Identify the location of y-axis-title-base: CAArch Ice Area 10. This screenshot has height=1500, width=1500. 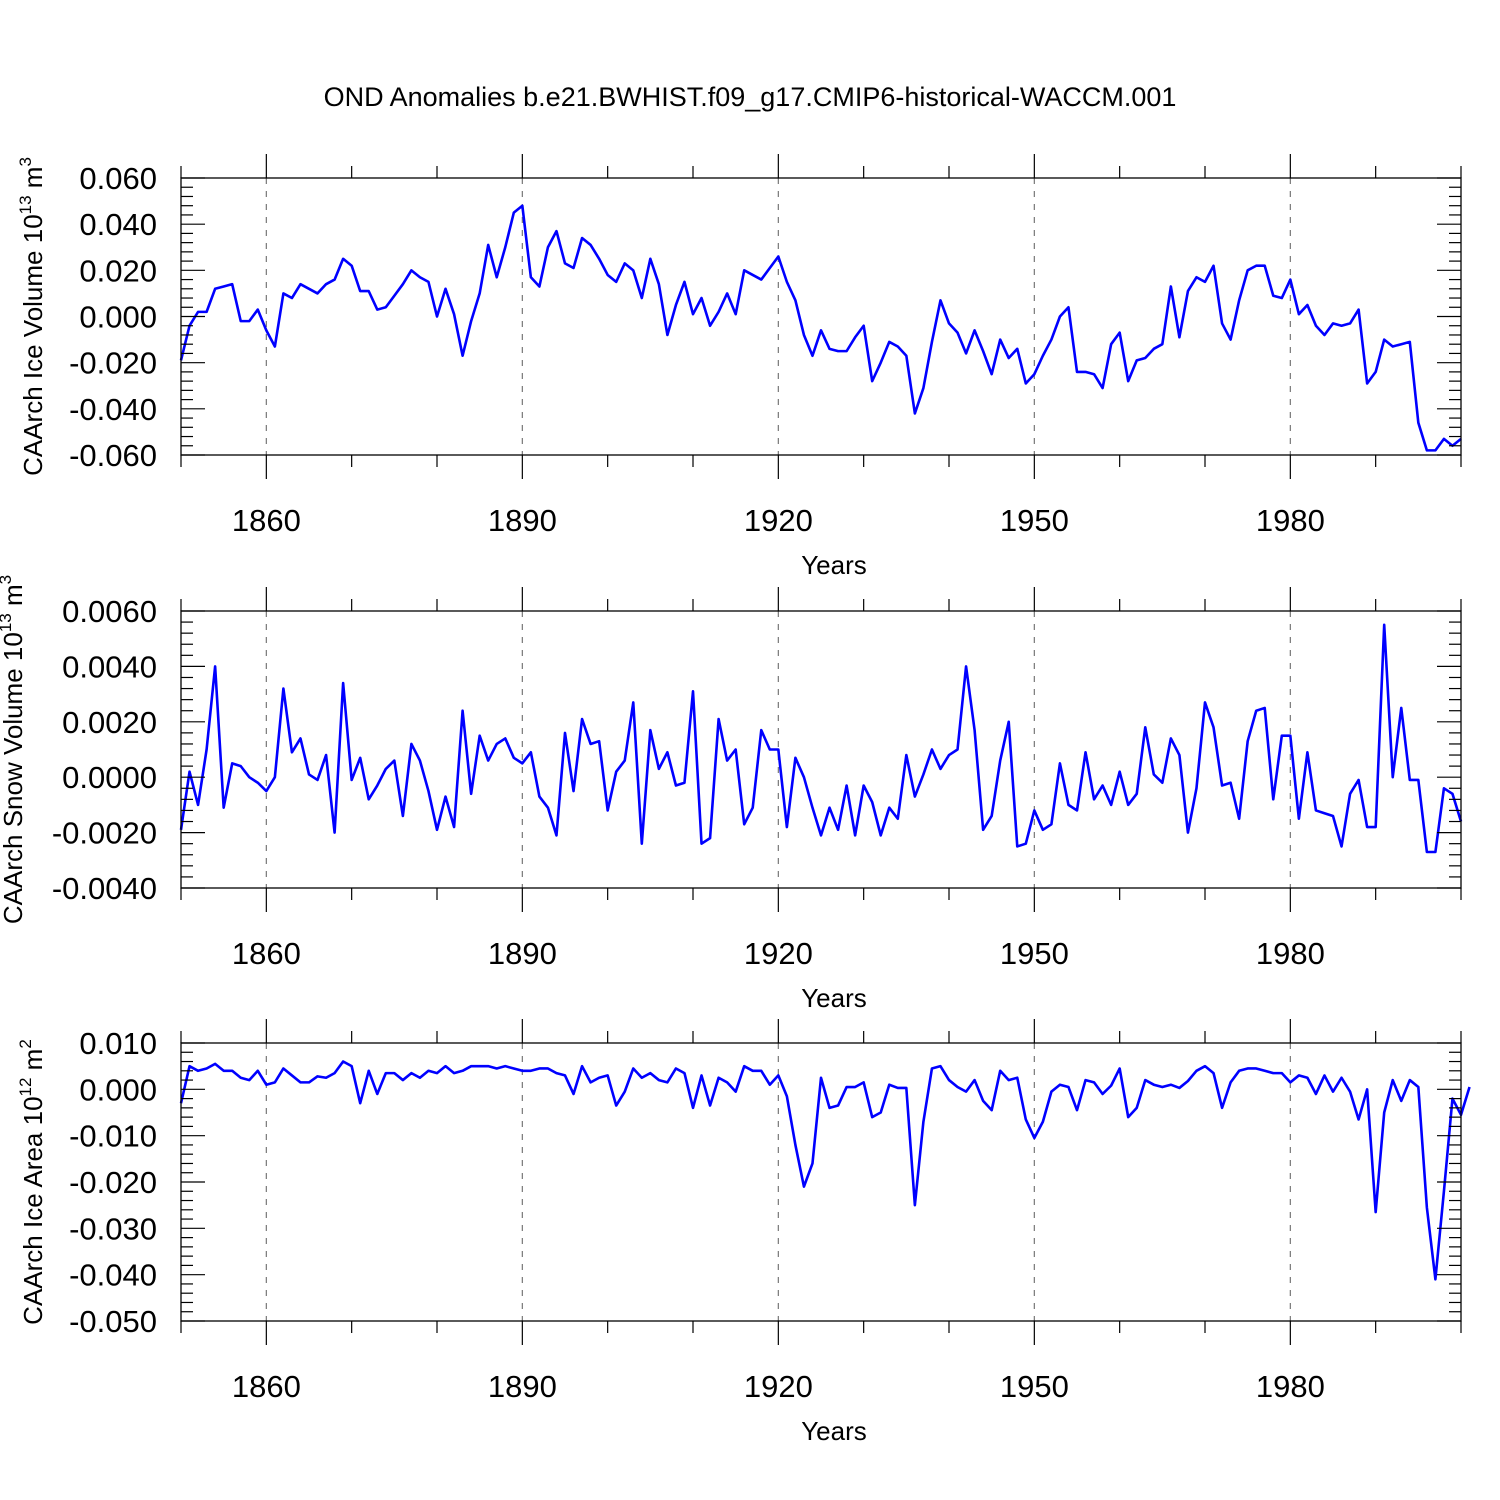
(33, 1210).